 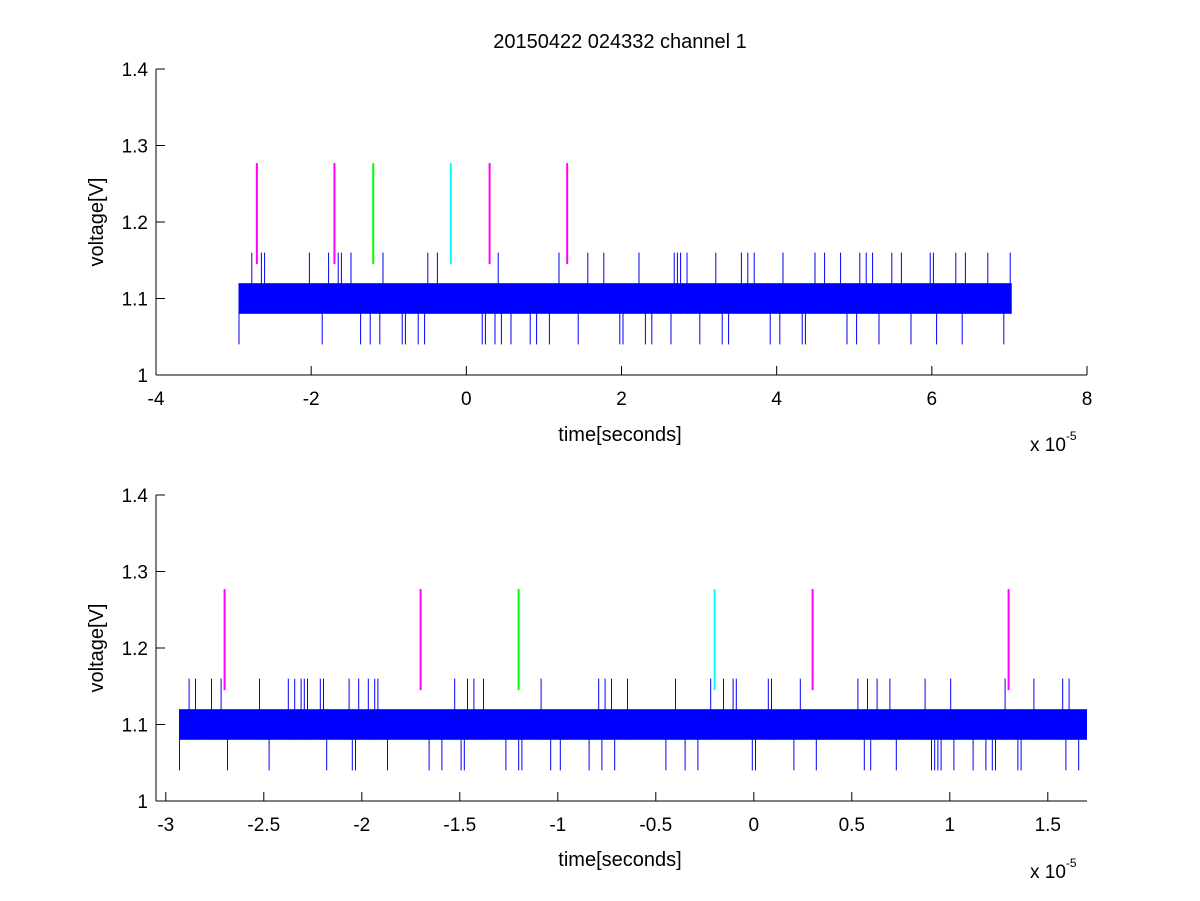 I want to click on signal-trace-top, so click(x=625, y=298).